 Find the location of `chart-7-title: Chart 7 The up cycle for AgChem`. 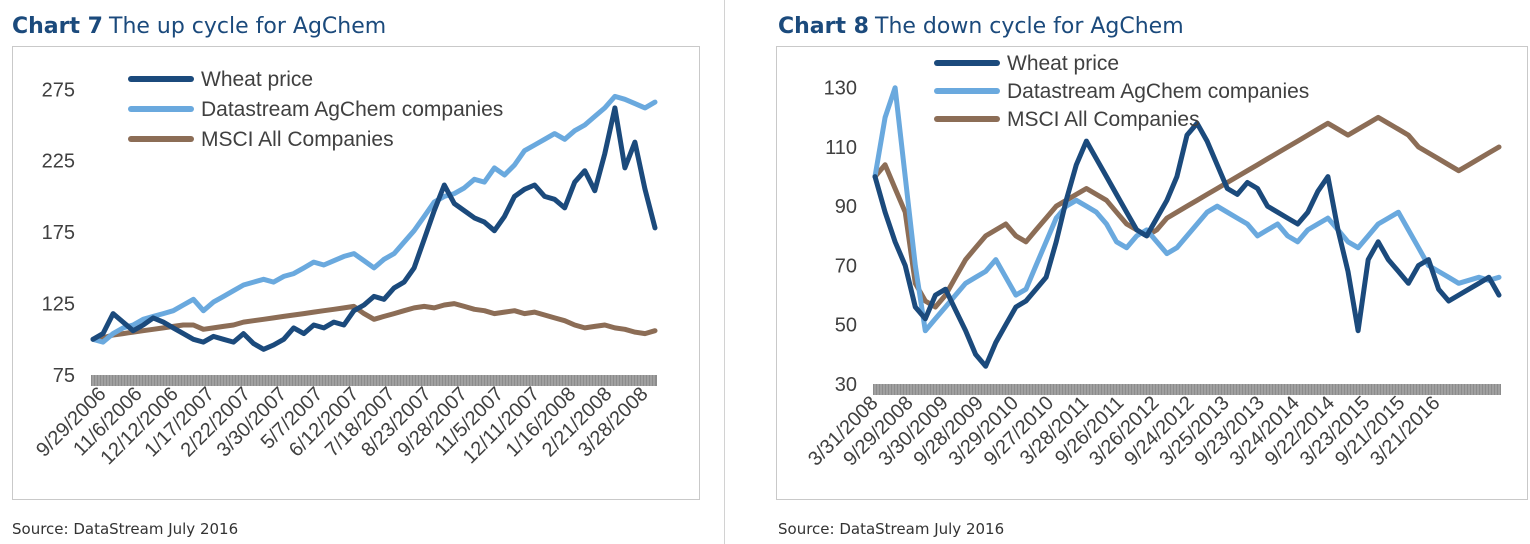

chart-7-title: Chart 7 The up cycle for AgChem is located at coordinates (199, 26).